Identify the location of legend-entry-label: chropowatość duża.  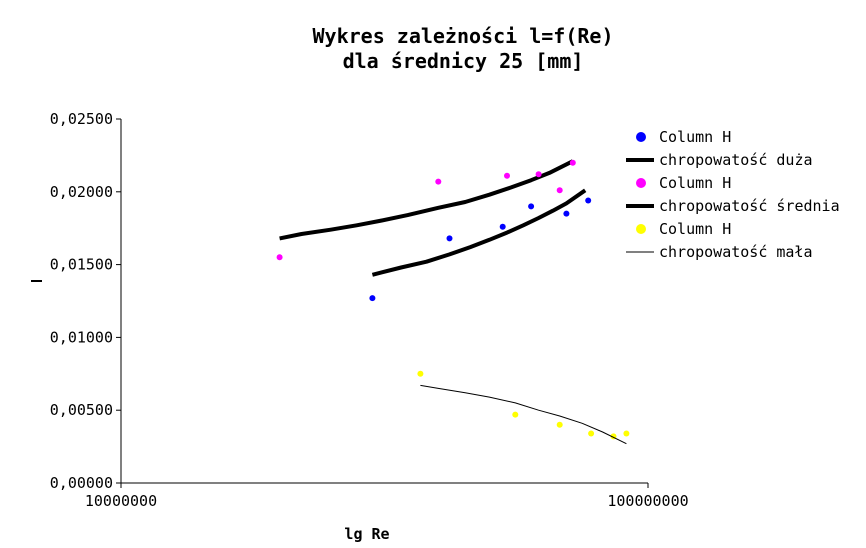
(736, 160).